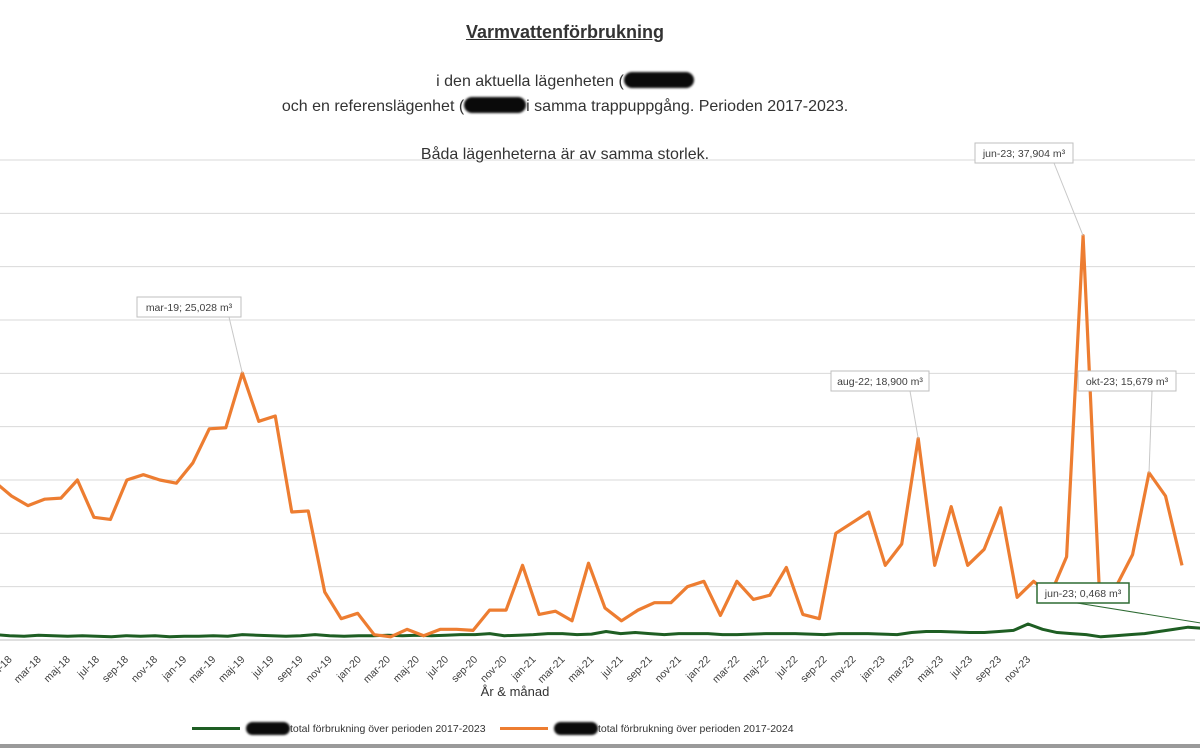  What do you see at coordinates (552, 670) in the screenshot?
I see `x-tick-label: mar-21` at bounding box center [552, 670].